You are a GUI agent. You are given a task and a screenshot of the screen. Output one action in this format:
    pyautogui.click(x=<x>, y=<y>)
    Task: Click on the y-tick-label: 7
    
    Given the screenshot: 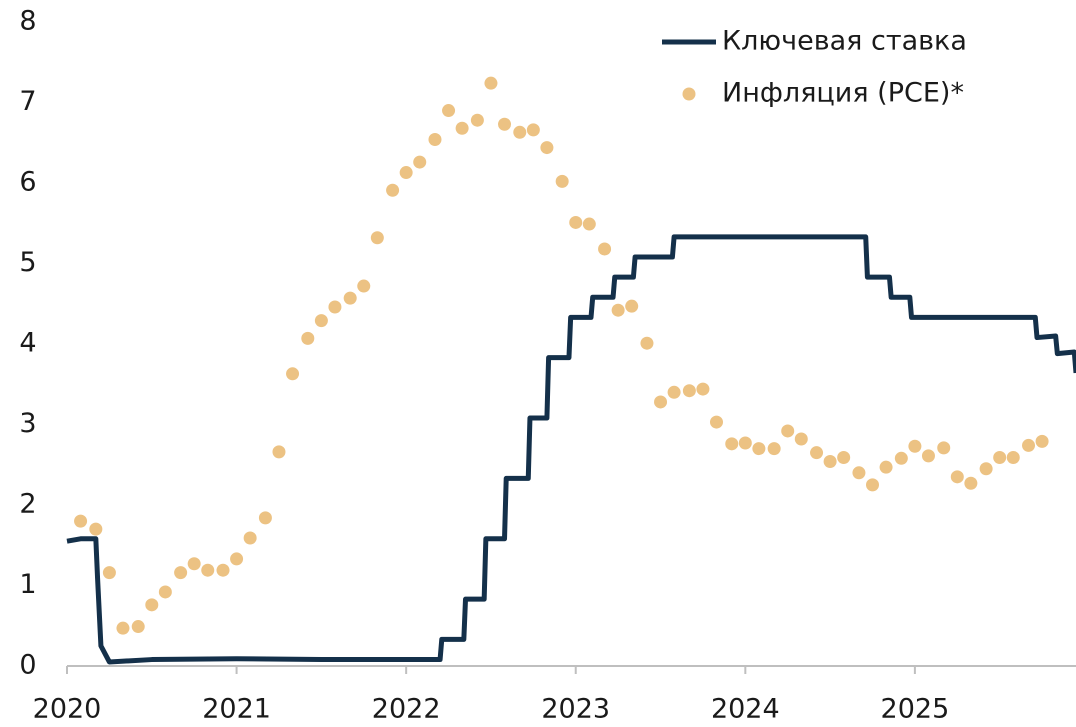 What is the action you would take?
    pyautogui.click(x=27, y=101)
    